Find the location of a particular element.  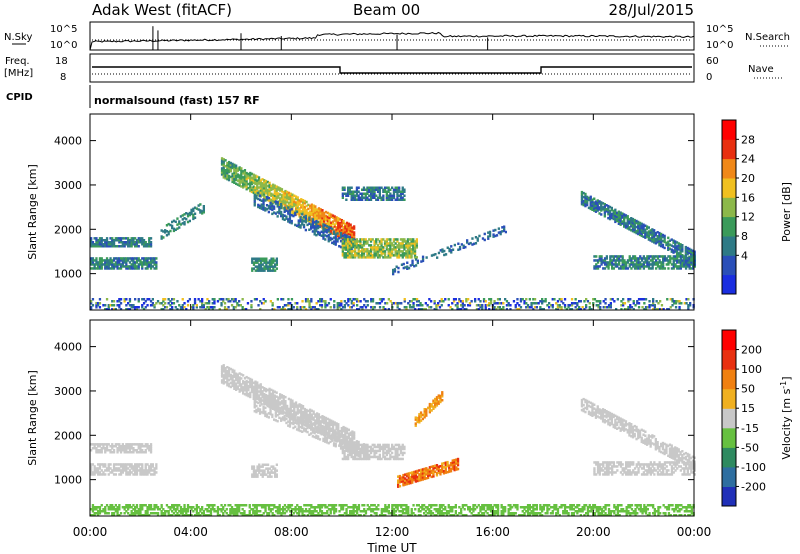

freq-trace is located at coordinates (392, 70).